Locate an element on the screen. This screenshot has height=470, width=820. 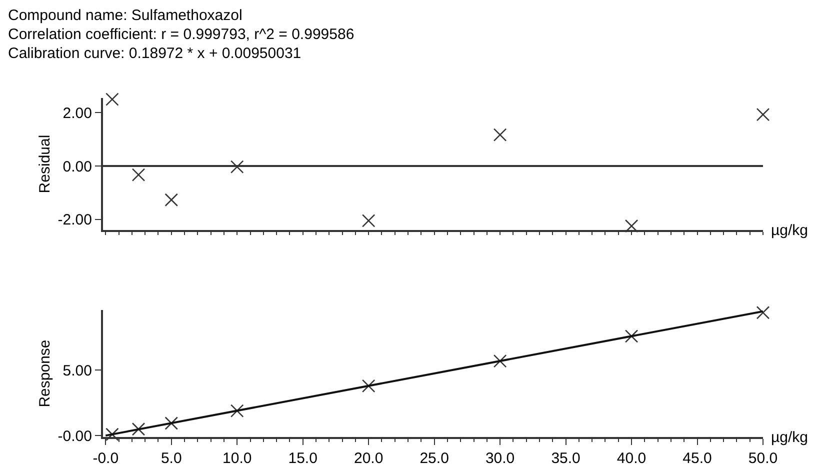
x-tick-label: 40.0 is located at coordinates (631, 458).